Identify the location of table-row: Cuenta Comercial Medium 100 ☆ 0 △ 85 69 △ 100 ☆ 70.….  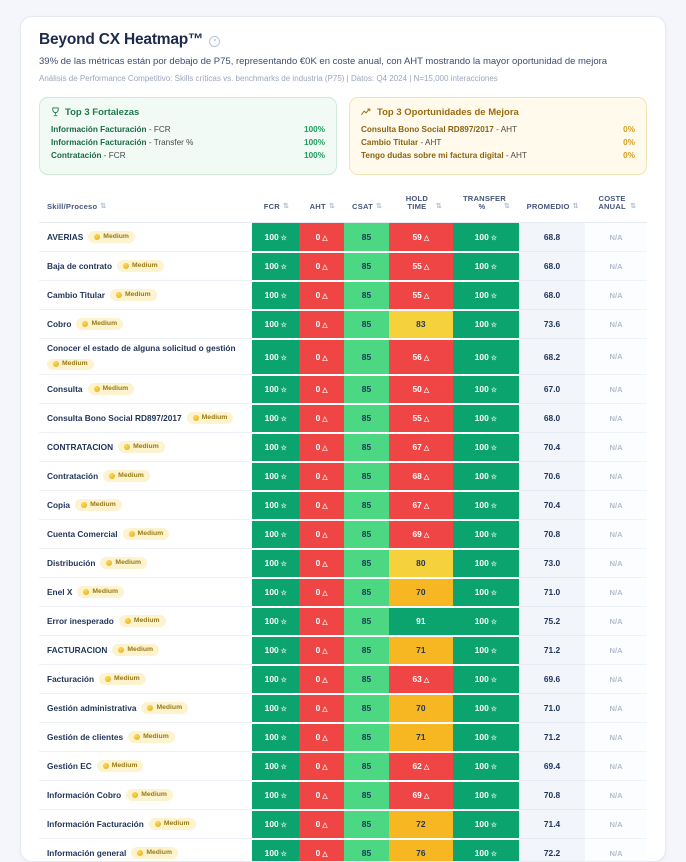
(343, 534).